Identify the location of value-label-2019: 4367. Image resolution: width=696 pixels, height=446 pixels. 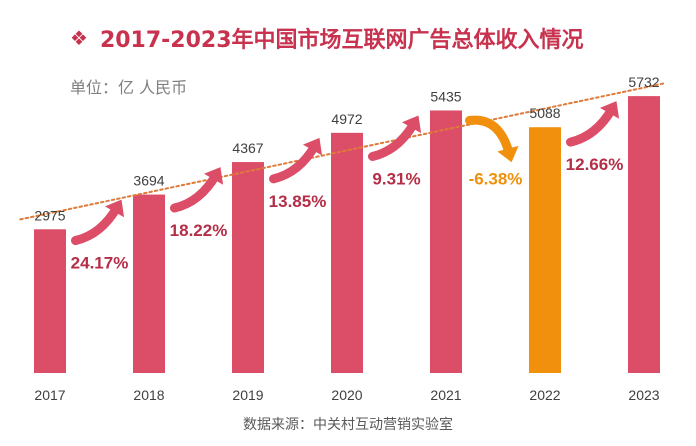
(247, 148).